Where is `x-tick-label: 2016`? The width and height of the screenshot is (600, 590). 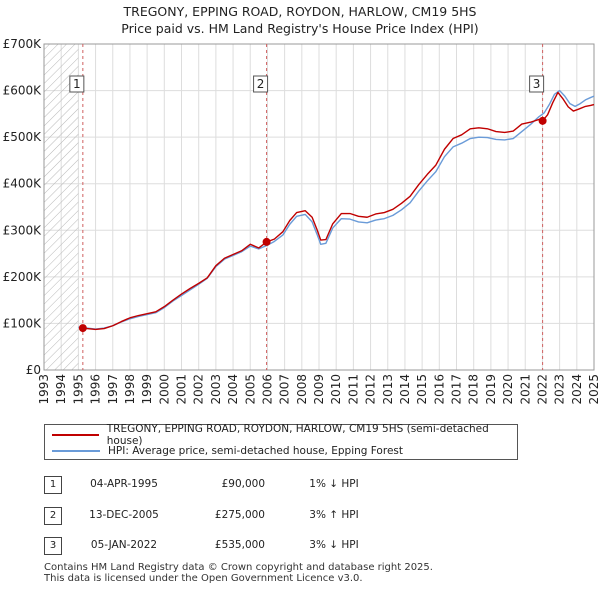
x-tick-label: 2016 is located at coordinates (439, 389).